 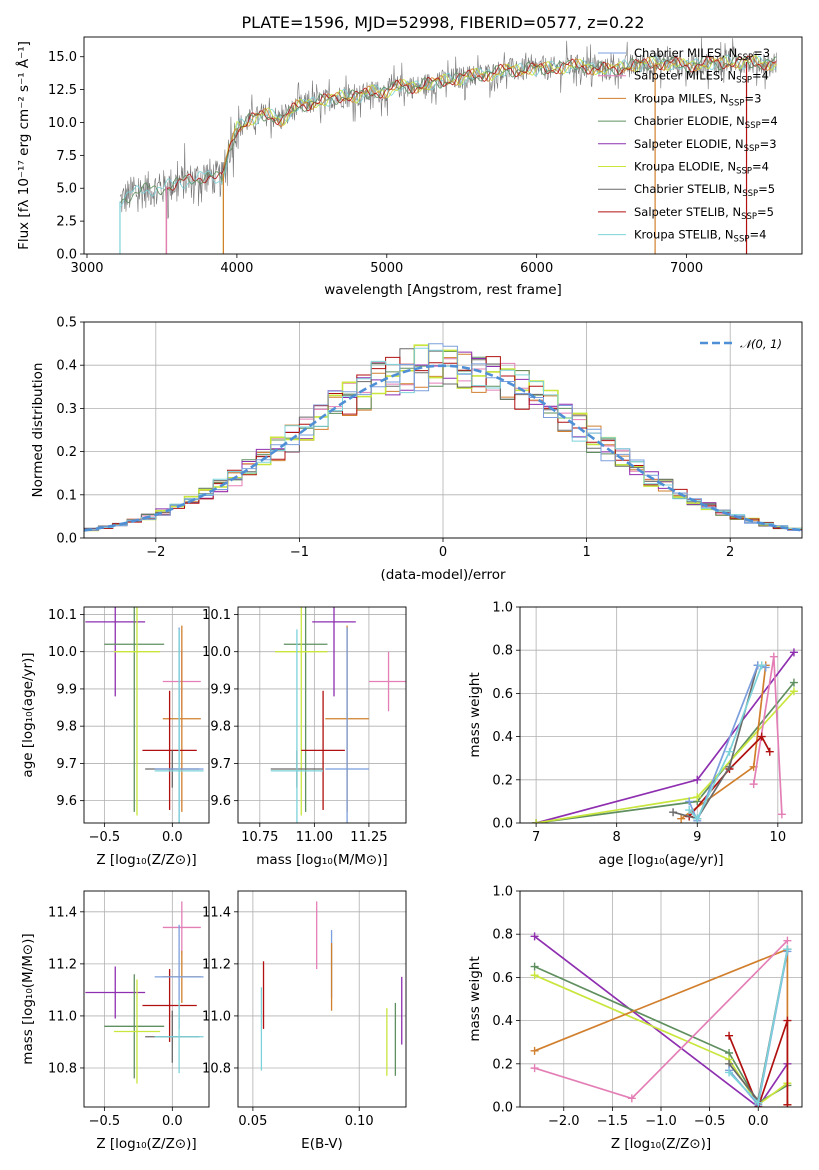 What do you see at coordinates (685, 53) in the screenshot?
I see `legend-label-main: Chabrier MILES, N` at bounding box center [685, 53].